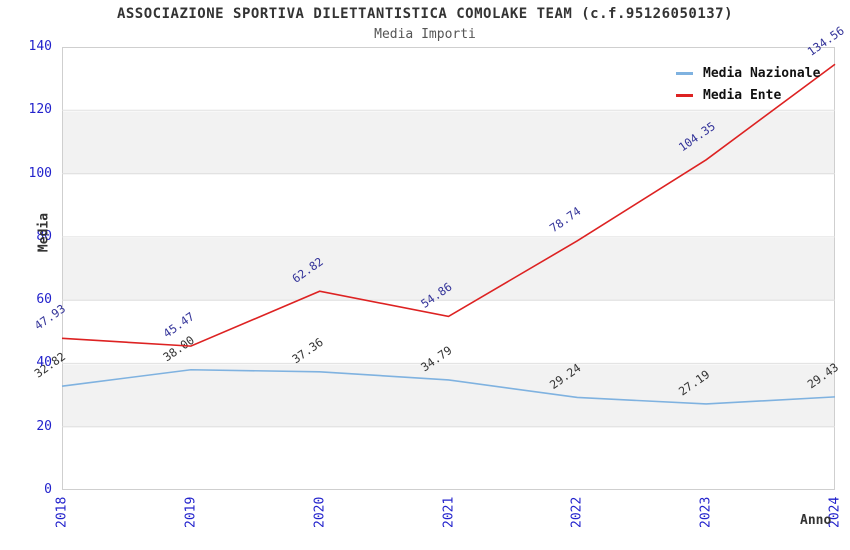 This screenshot has height=550, width=850. What do you see at coordinates (448, 386) in the screenshot?
I see `series-line-media-nazionale` at bounding box center [448, 386].